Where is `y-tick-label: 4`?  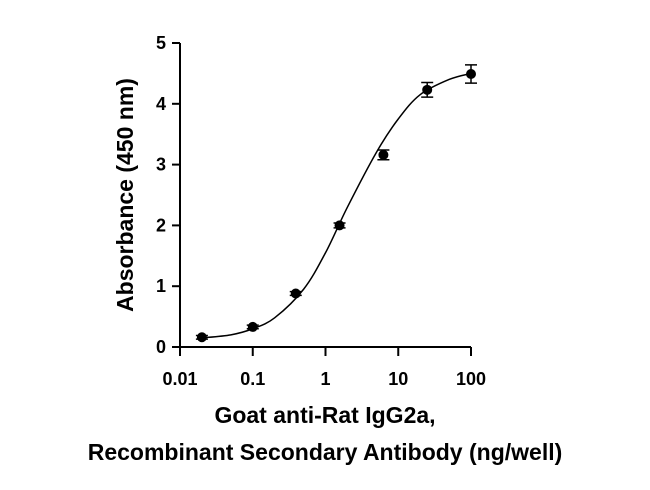 y-tick-label: 4 is located at coordinates (161, 104).